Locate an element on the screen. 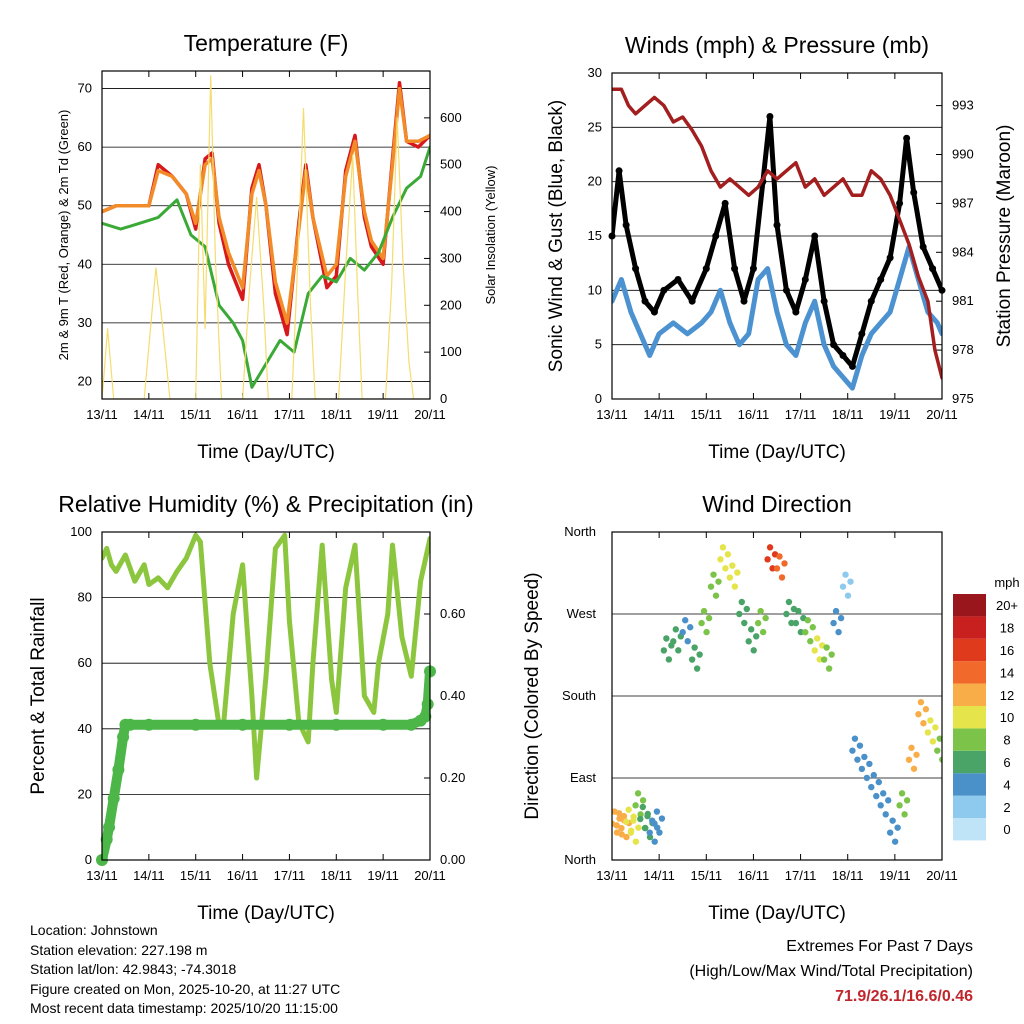 The height and width of the screenshot is (1024, 1024). y-tick-label: 20 is located at coordinates (85, 380).